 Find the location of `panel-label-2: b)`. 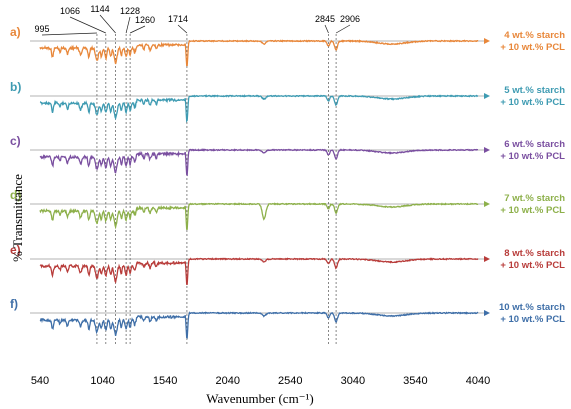

panel-label-2: b) is located at coordinates (15, 87).